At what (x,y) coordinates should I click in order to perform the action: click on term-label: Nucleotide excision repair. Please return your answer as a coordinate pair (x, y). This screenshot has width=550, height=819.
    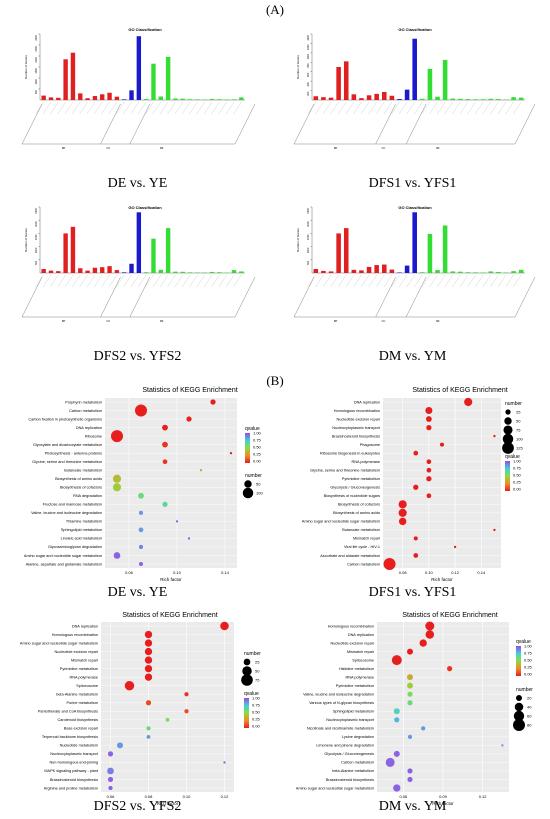
    Looking at the image, I should click on (77, 652).